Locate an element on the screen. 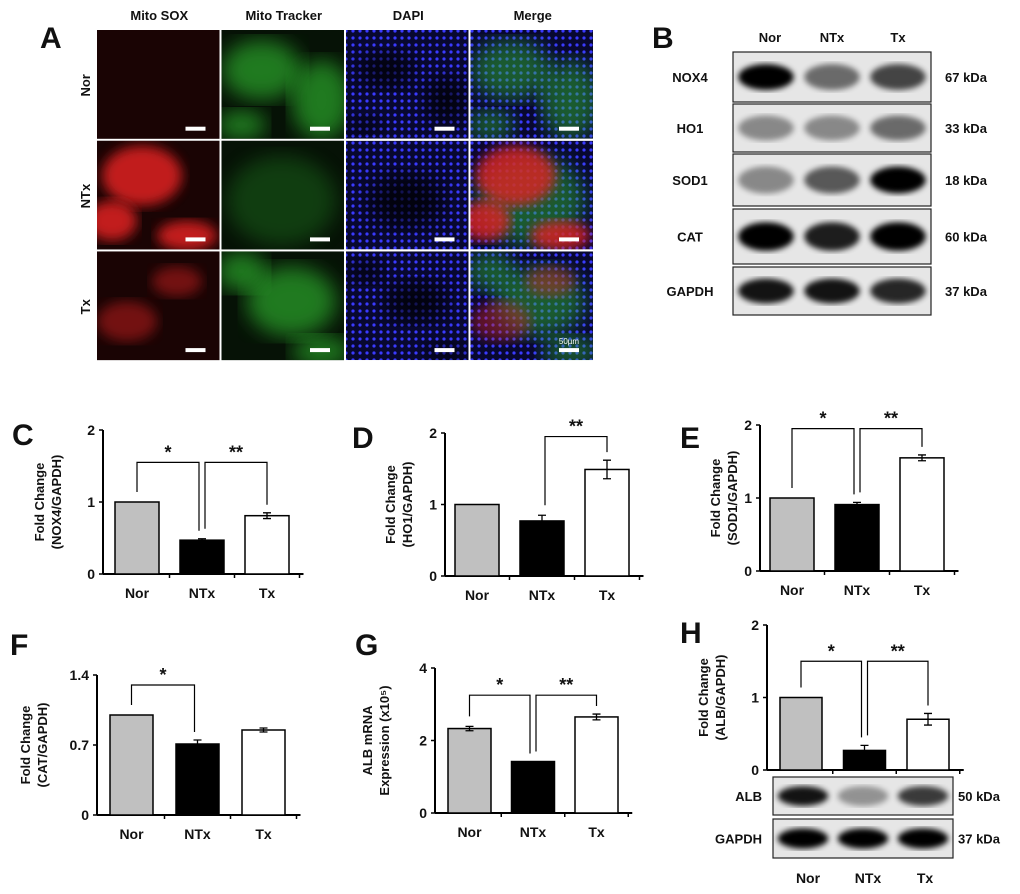  blot-size-label: 50 kDa is located at coordinates (979, 796).